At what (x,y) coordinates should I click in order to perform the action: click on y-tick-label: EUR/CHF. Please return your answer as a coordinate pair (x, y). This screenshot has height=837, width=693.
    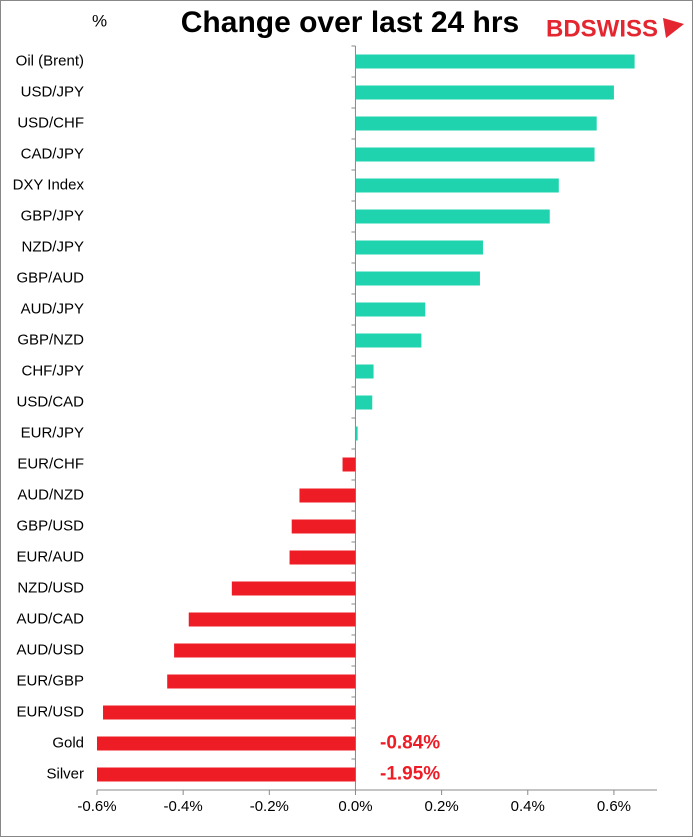
    Looking at the image, I should click on (50, 463).